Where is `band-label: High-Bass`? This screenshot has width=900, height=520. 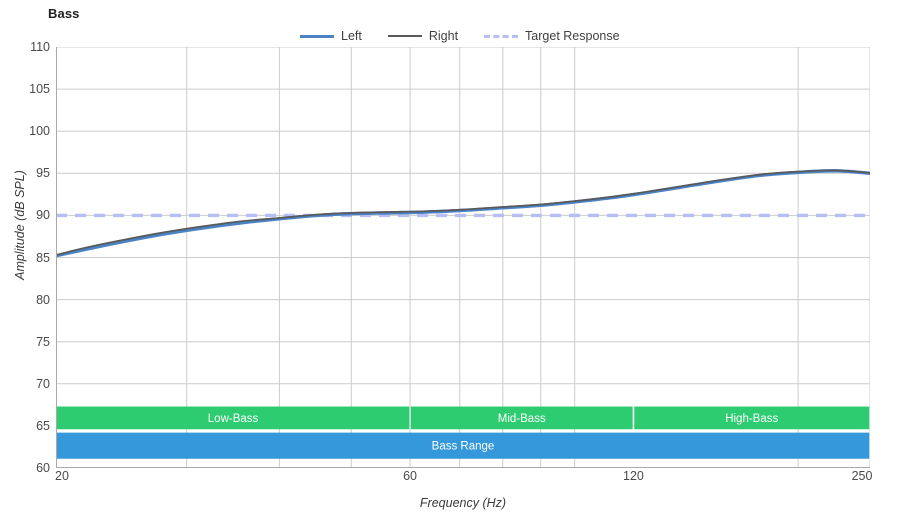 band-label: High-Bass is located at coordinates (751, 419).